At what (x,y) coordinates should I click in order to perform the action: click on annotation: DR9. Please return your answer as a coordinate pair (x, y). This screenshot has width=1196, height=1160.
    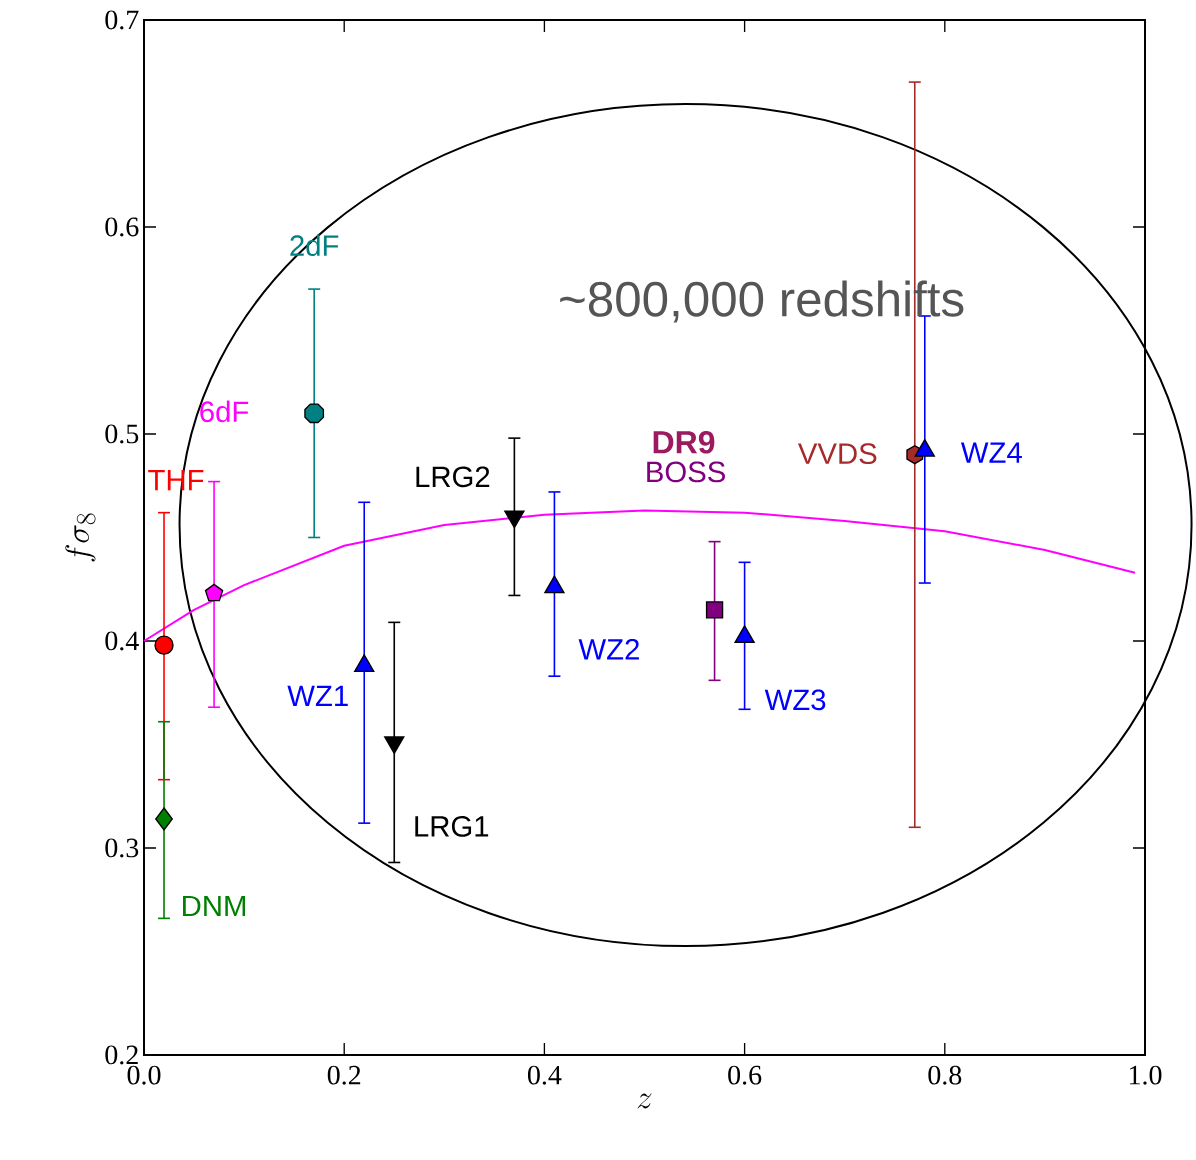
    Looking at the image, I should click on (684, 442).